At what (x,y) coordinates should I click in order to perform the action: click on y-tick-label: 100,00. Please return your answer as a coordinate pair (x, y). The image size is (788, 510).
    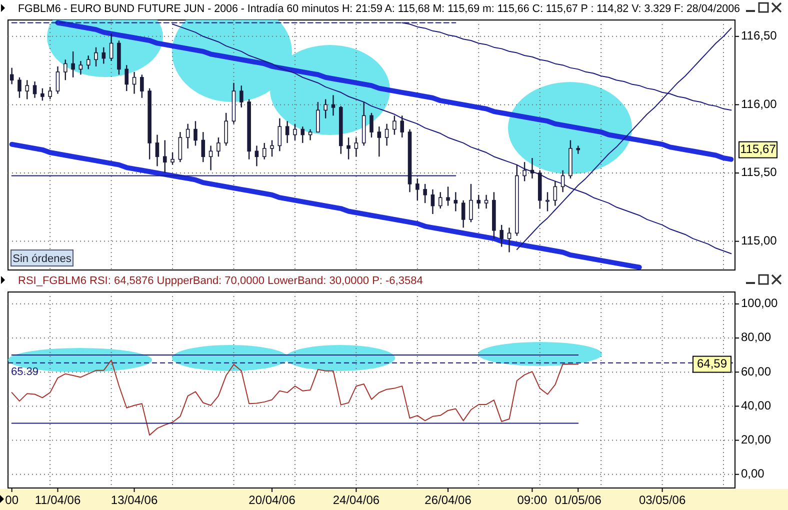
    Looking at the image, I should click on (759, 303).